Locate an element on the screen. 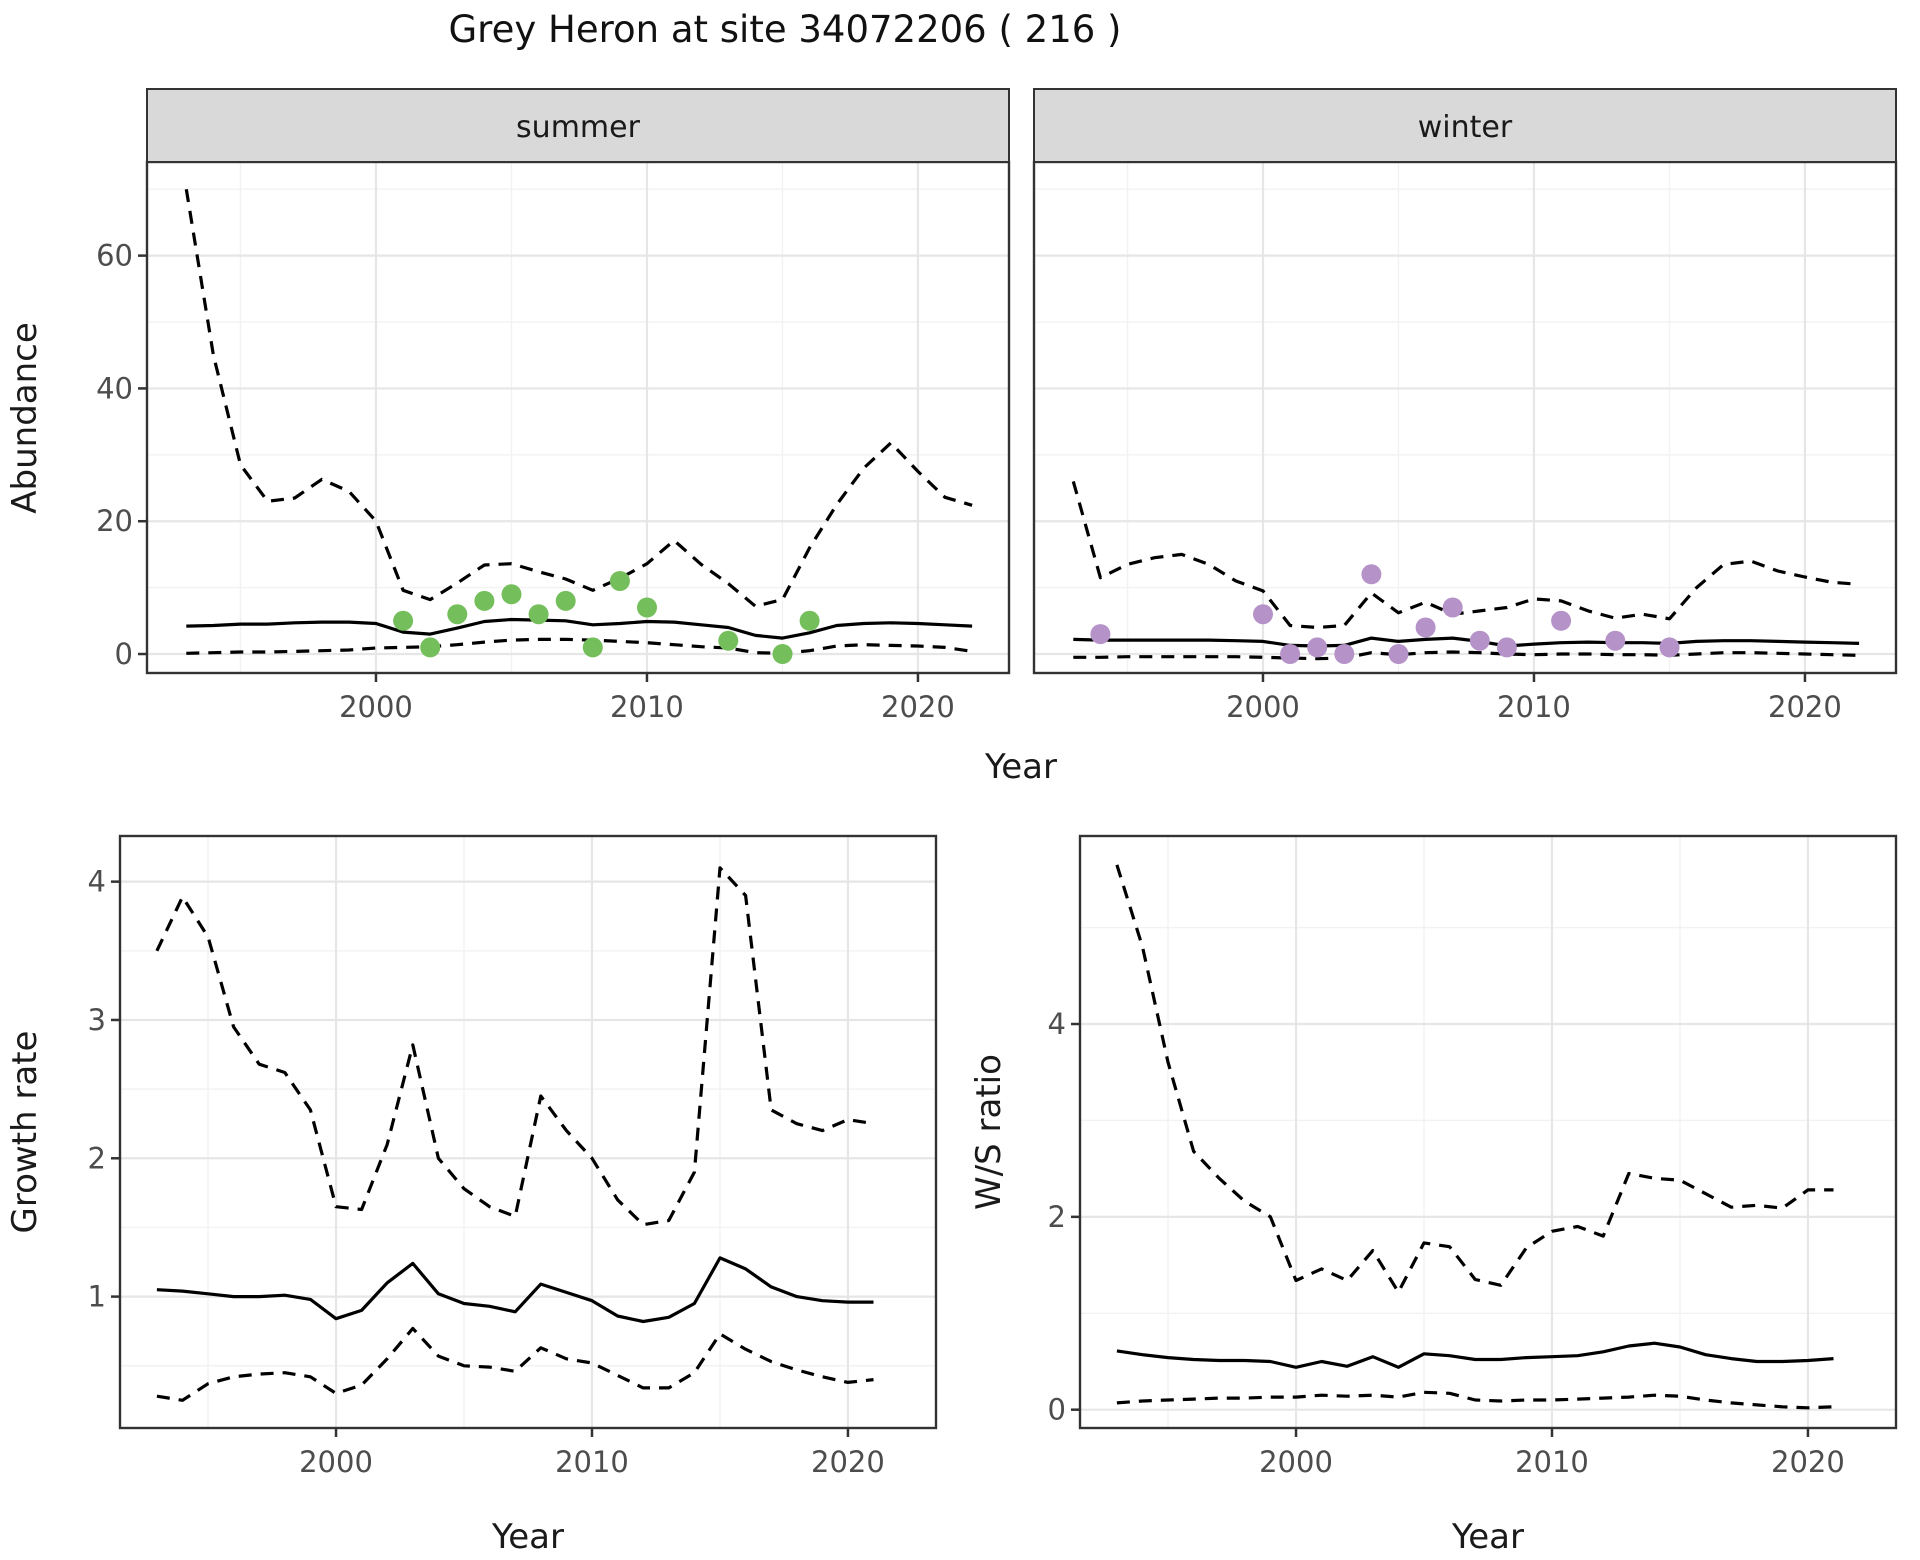 The height and width of the screenshot is (1560, 1920). y-tick-label: 40 is located at coordinates (114, 388).